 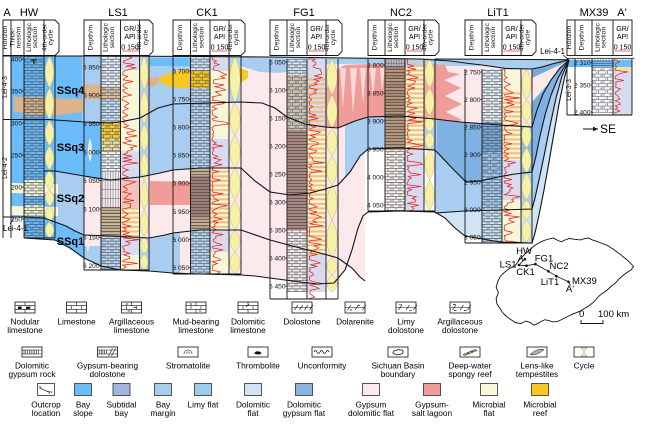 What do you see at coordinates (432, 405) in the screenshot?
I see `svg-text: Gypsum-` at bounding box center [432, 405].